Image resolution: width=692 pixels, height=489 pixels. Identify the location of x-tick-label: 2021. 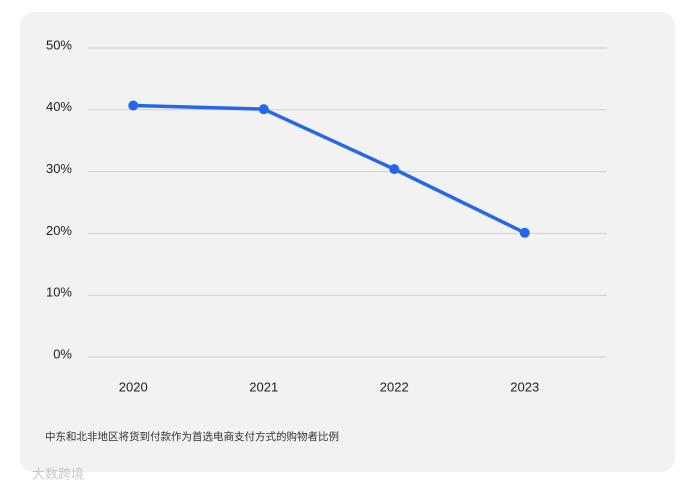
(263, 386).